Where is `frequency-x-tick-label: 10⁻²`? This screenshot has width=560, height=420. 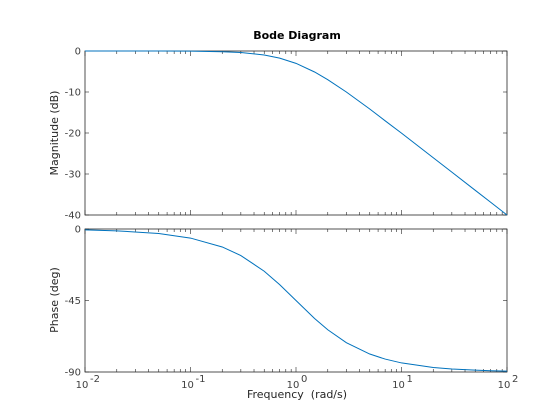
frequency-x-tick-label: 10⁻² is located at coordinates (88, 382).